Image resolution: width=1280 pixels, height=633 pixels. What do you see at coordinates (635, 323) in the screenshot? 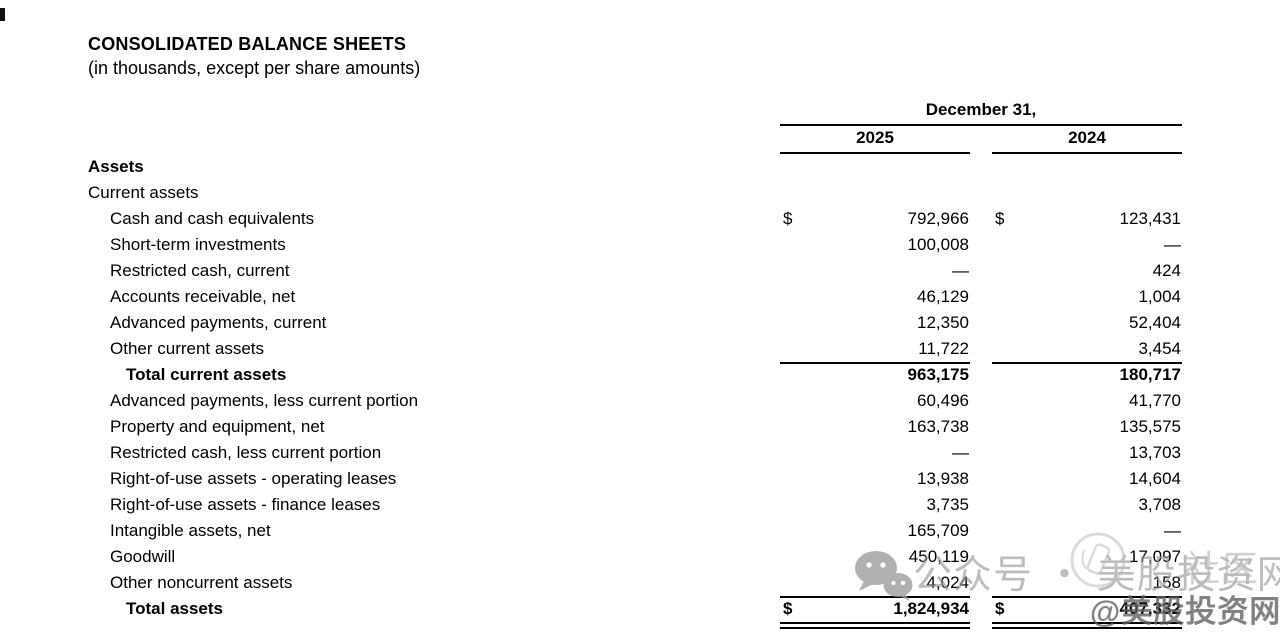
I see `table-row: Advanced payments, current 12,350 52,404` at bounding box center [635, 323].